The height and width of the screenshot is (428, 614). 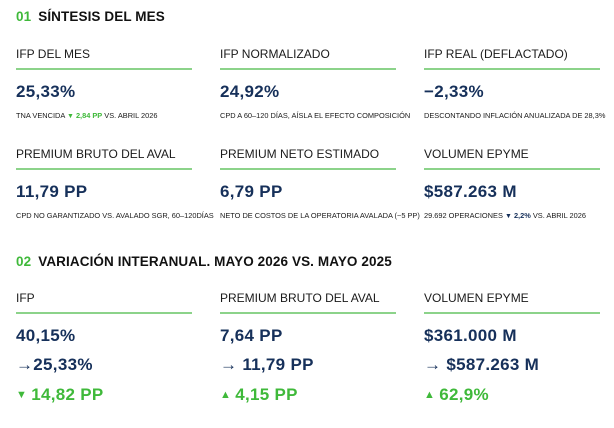 I want to click on card-label: IFP NORMALIZADO, so click(x=275, y=54).